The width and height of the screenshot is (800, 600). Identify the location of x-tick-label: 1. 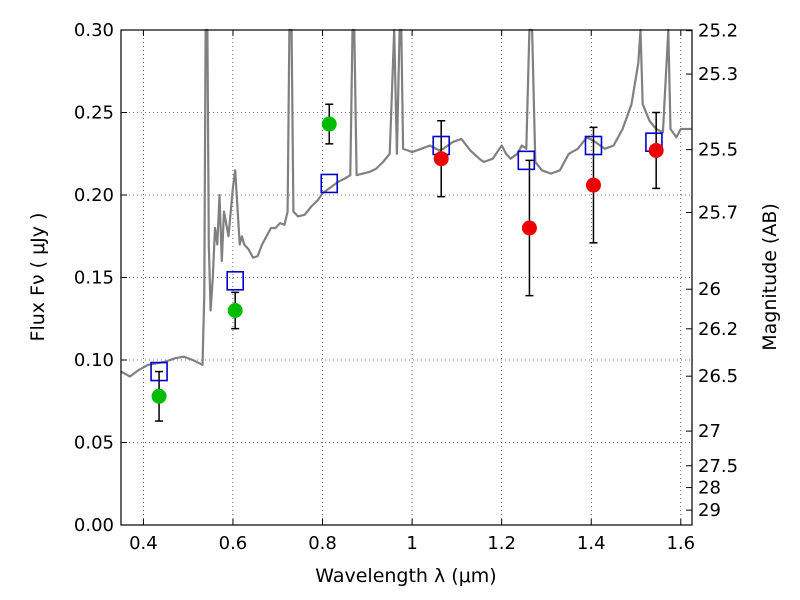
(411, 543).